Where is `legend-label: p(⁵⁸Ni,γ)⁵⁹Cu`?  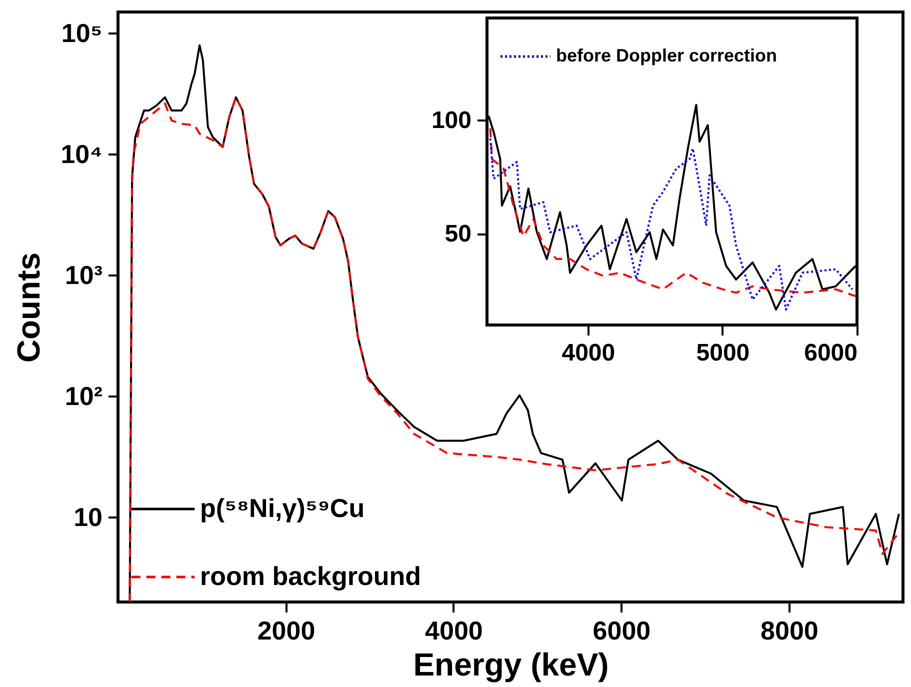
legend-label: p(⁵⁸Ni,γ)⁵⁹Cu is located at coordinates (282, 508).